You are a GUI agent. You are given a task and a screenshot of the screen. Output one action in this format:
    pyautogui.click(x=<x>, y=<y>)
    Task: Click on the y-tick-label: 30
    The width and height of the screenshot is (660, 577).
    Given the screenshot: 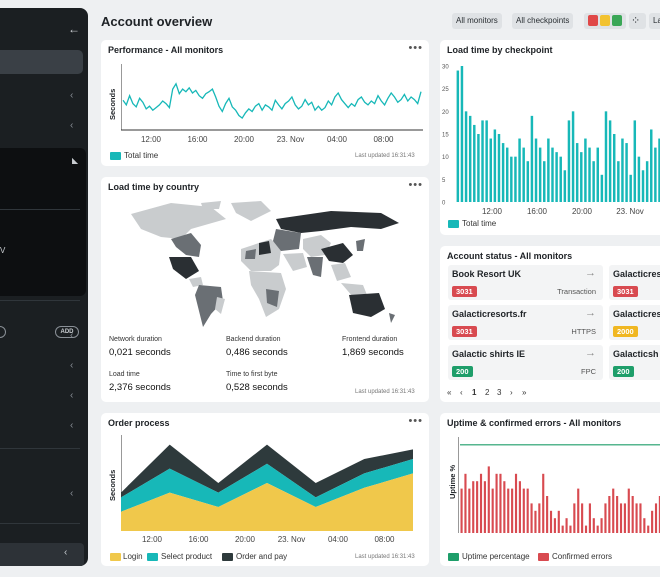 What is the action you would take?
    pyautogui.click(x=445, y=68)
    